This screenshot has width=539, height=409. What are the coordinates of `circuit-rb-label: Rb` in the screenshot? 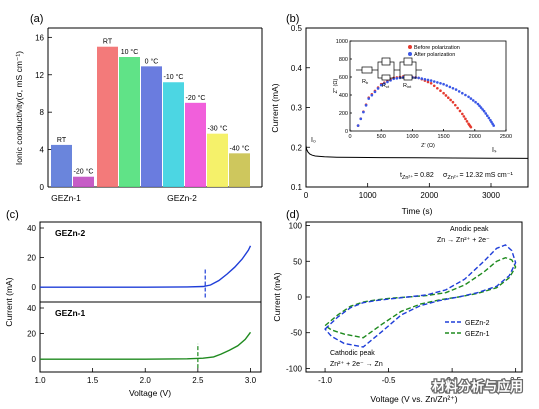 It's located at (365, 82).